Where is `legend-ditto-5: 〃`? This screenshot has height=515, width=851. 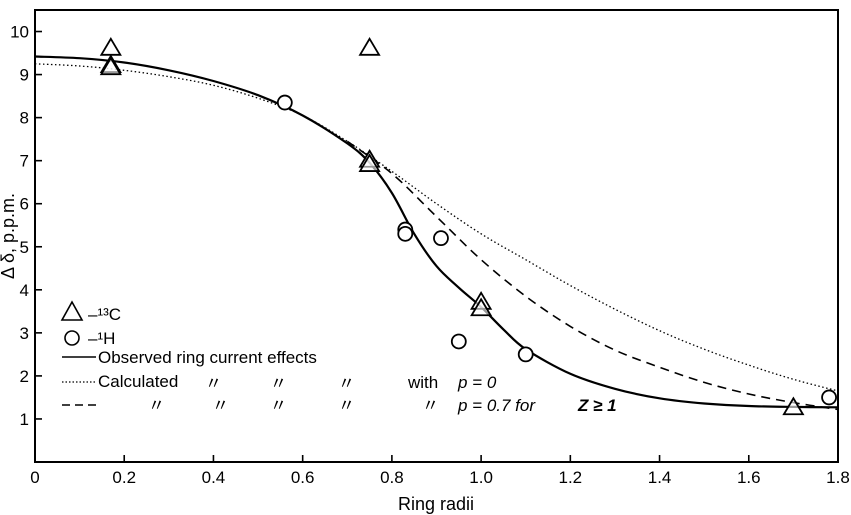 legend-ditto-5: 〃 is located at coordinates (220, 405).